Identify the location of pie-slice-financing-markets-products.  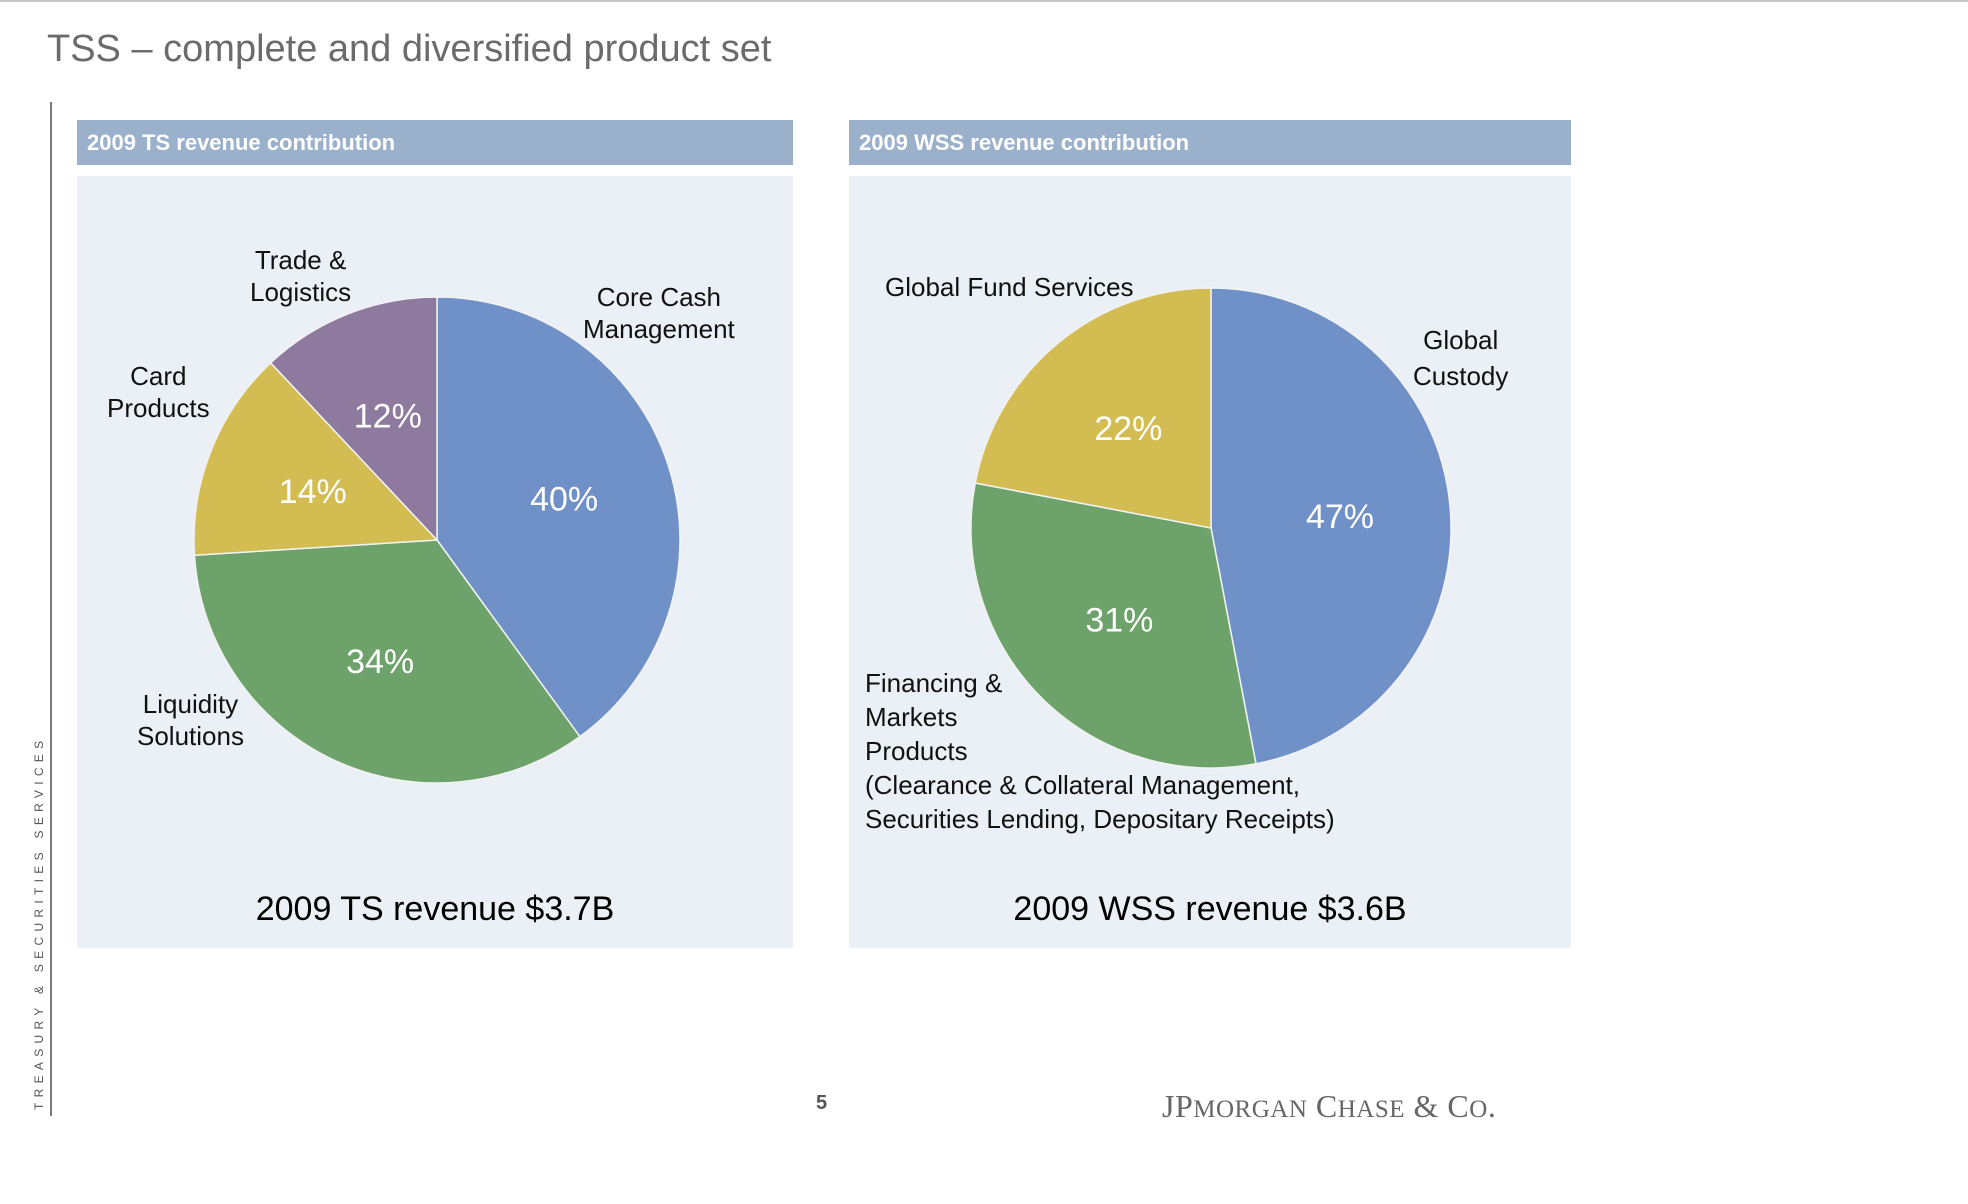
(1113, 625).